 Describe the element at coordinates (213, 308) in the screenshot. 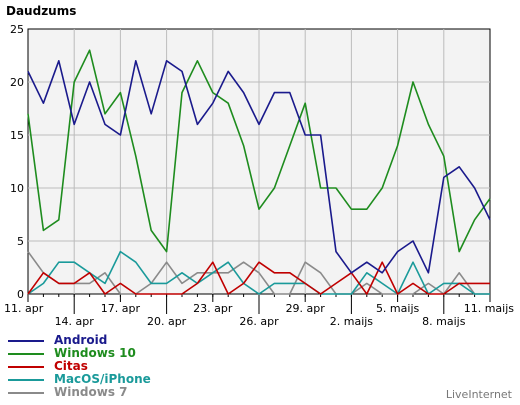

I see `x-tick-label: 23. apr` at that location.